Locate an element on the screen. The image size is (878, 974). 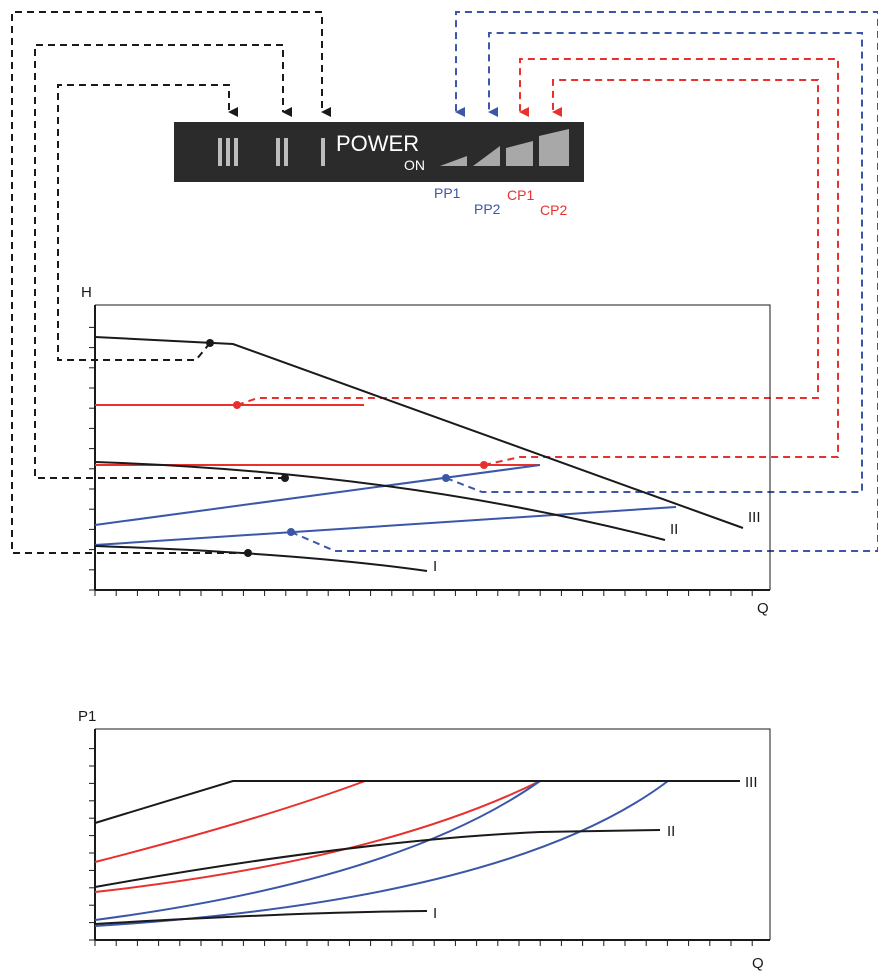
mode-cp1-bar is located at coordinates (519, 153).